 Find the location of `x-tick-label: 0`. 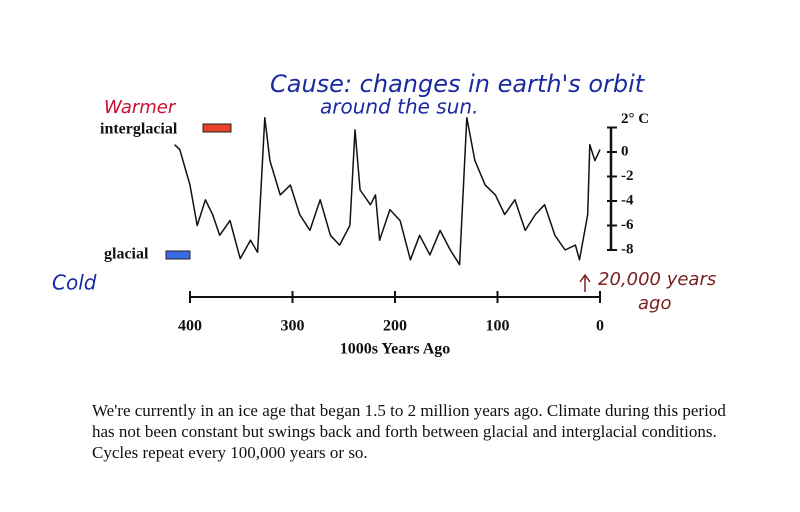

x-tick-label: 0 is located at coordinates (600, 326).